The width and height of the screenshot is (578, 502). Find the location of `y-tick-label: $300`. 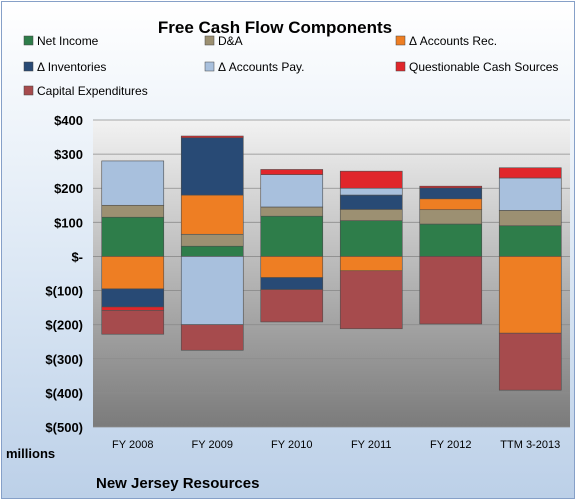

y-tick-label: $300 is located at coordinates (68, 154).